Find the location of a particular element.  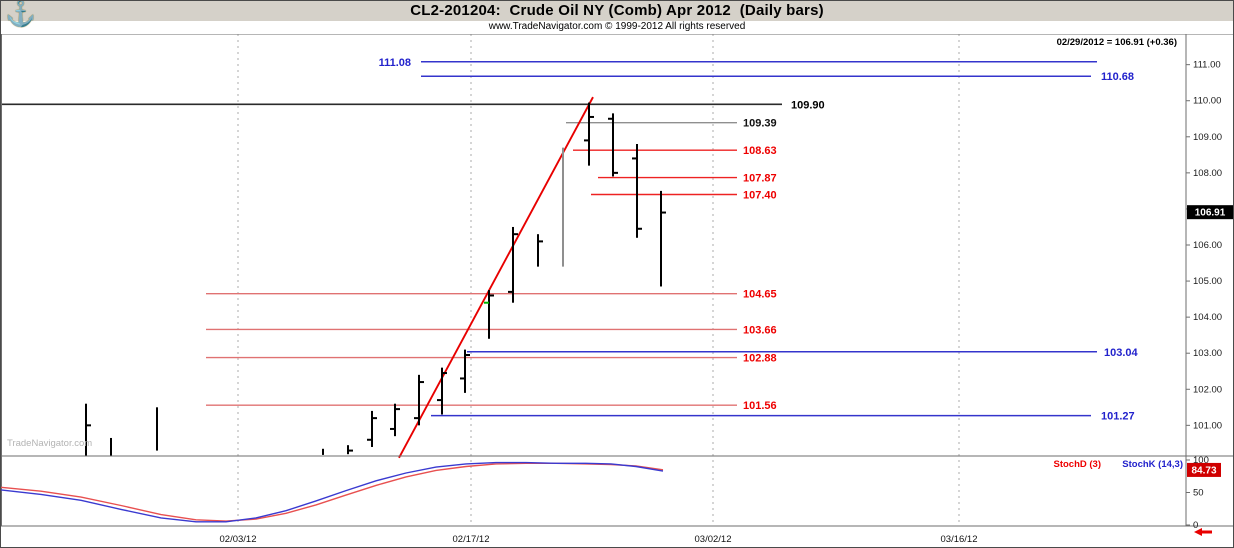

stoch-value-badge is located at coordinates (1204, 469).